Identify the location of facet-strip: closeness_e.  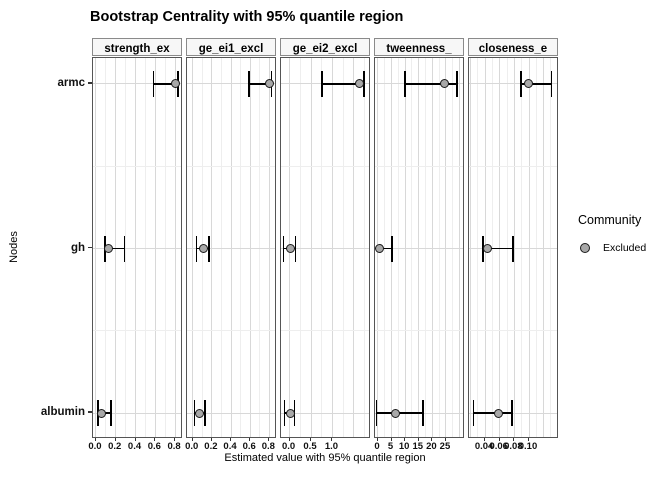
(513, 47).